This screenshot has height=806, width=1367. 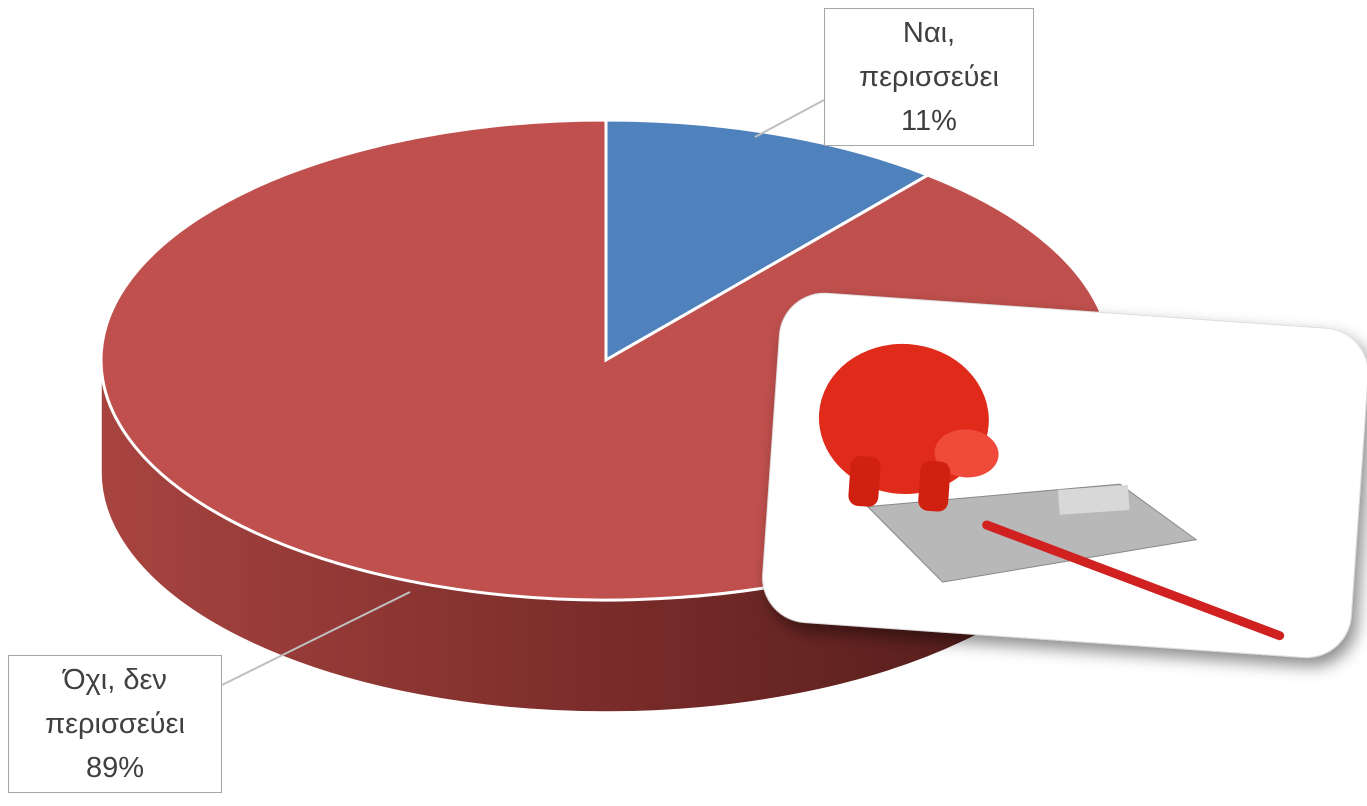 I want to click on pie-slice, so click(x=768, y=240).